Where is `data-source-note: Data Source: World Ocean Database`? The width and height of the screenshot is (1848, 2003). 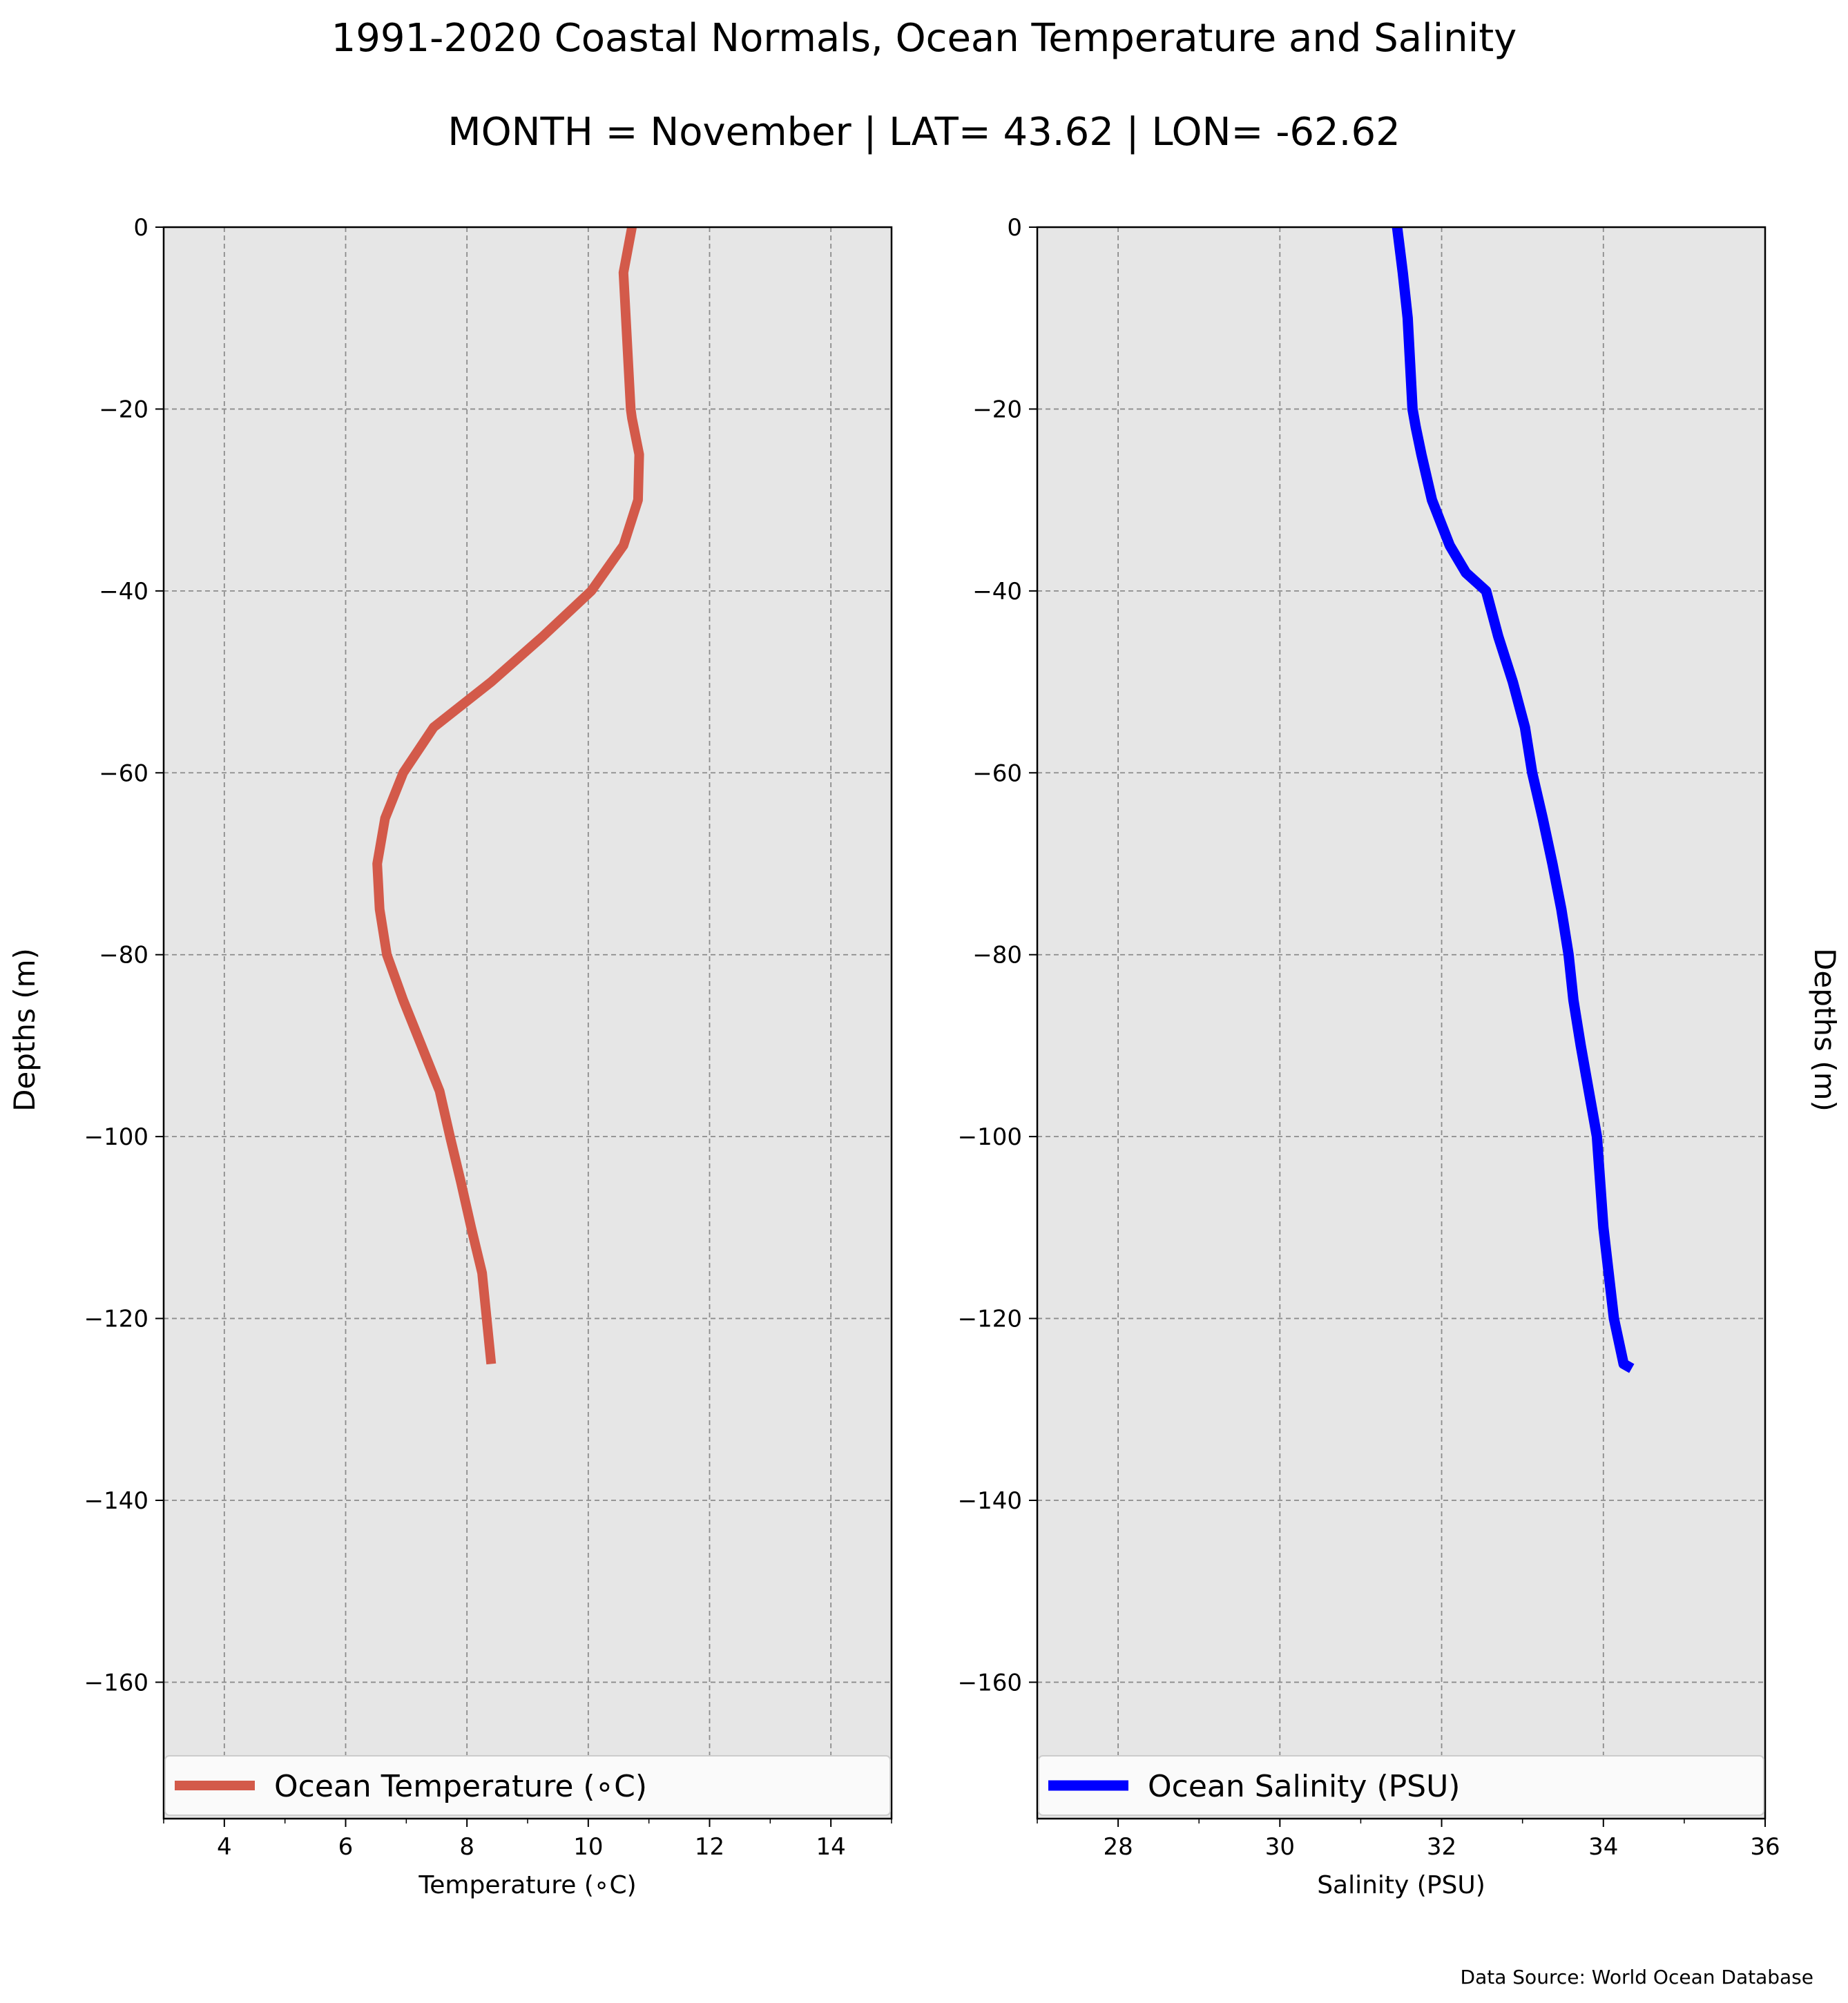
data-source-note: Data Source: World Ocean Database is located at coordinates (1637, 1977).